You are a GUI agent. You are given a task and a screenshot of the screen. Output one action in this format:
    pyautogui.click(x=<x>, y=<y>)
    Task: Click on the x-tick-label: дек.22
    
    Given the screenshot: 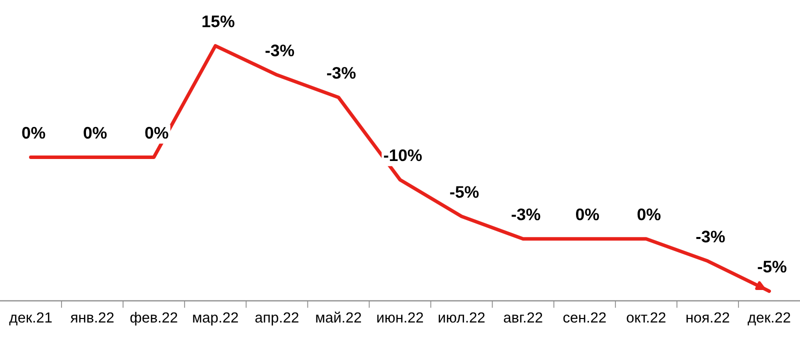 What is the action you would take?
    pyautogui.click(x=769, y=319)
    